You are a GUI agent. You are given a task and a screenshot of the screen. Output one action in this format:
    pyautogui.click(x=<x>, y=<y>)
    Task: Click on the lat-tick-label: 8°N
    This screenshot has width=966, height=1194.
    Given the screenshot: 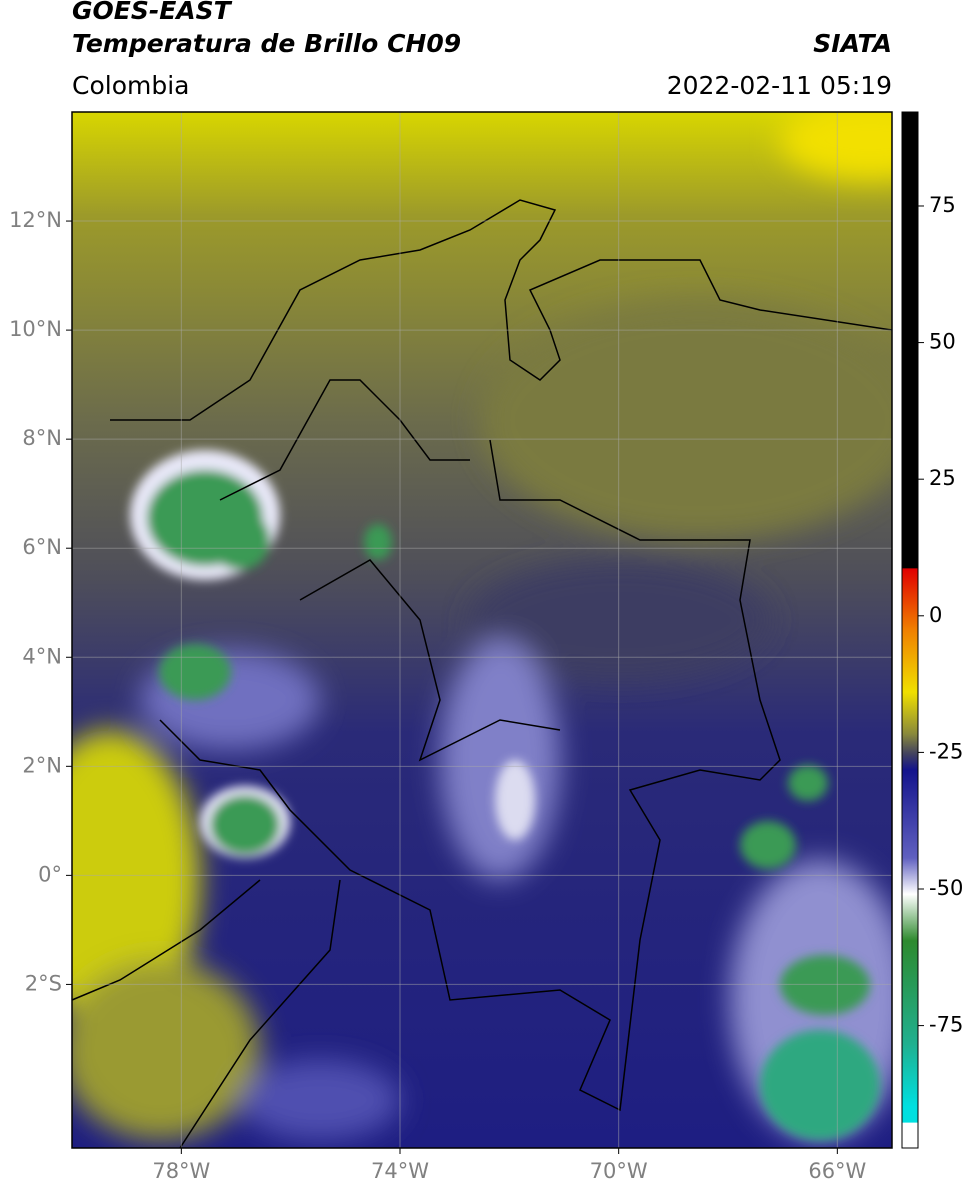 What is the action you would take?
    pyautogui.click(x=42, y=438)
    